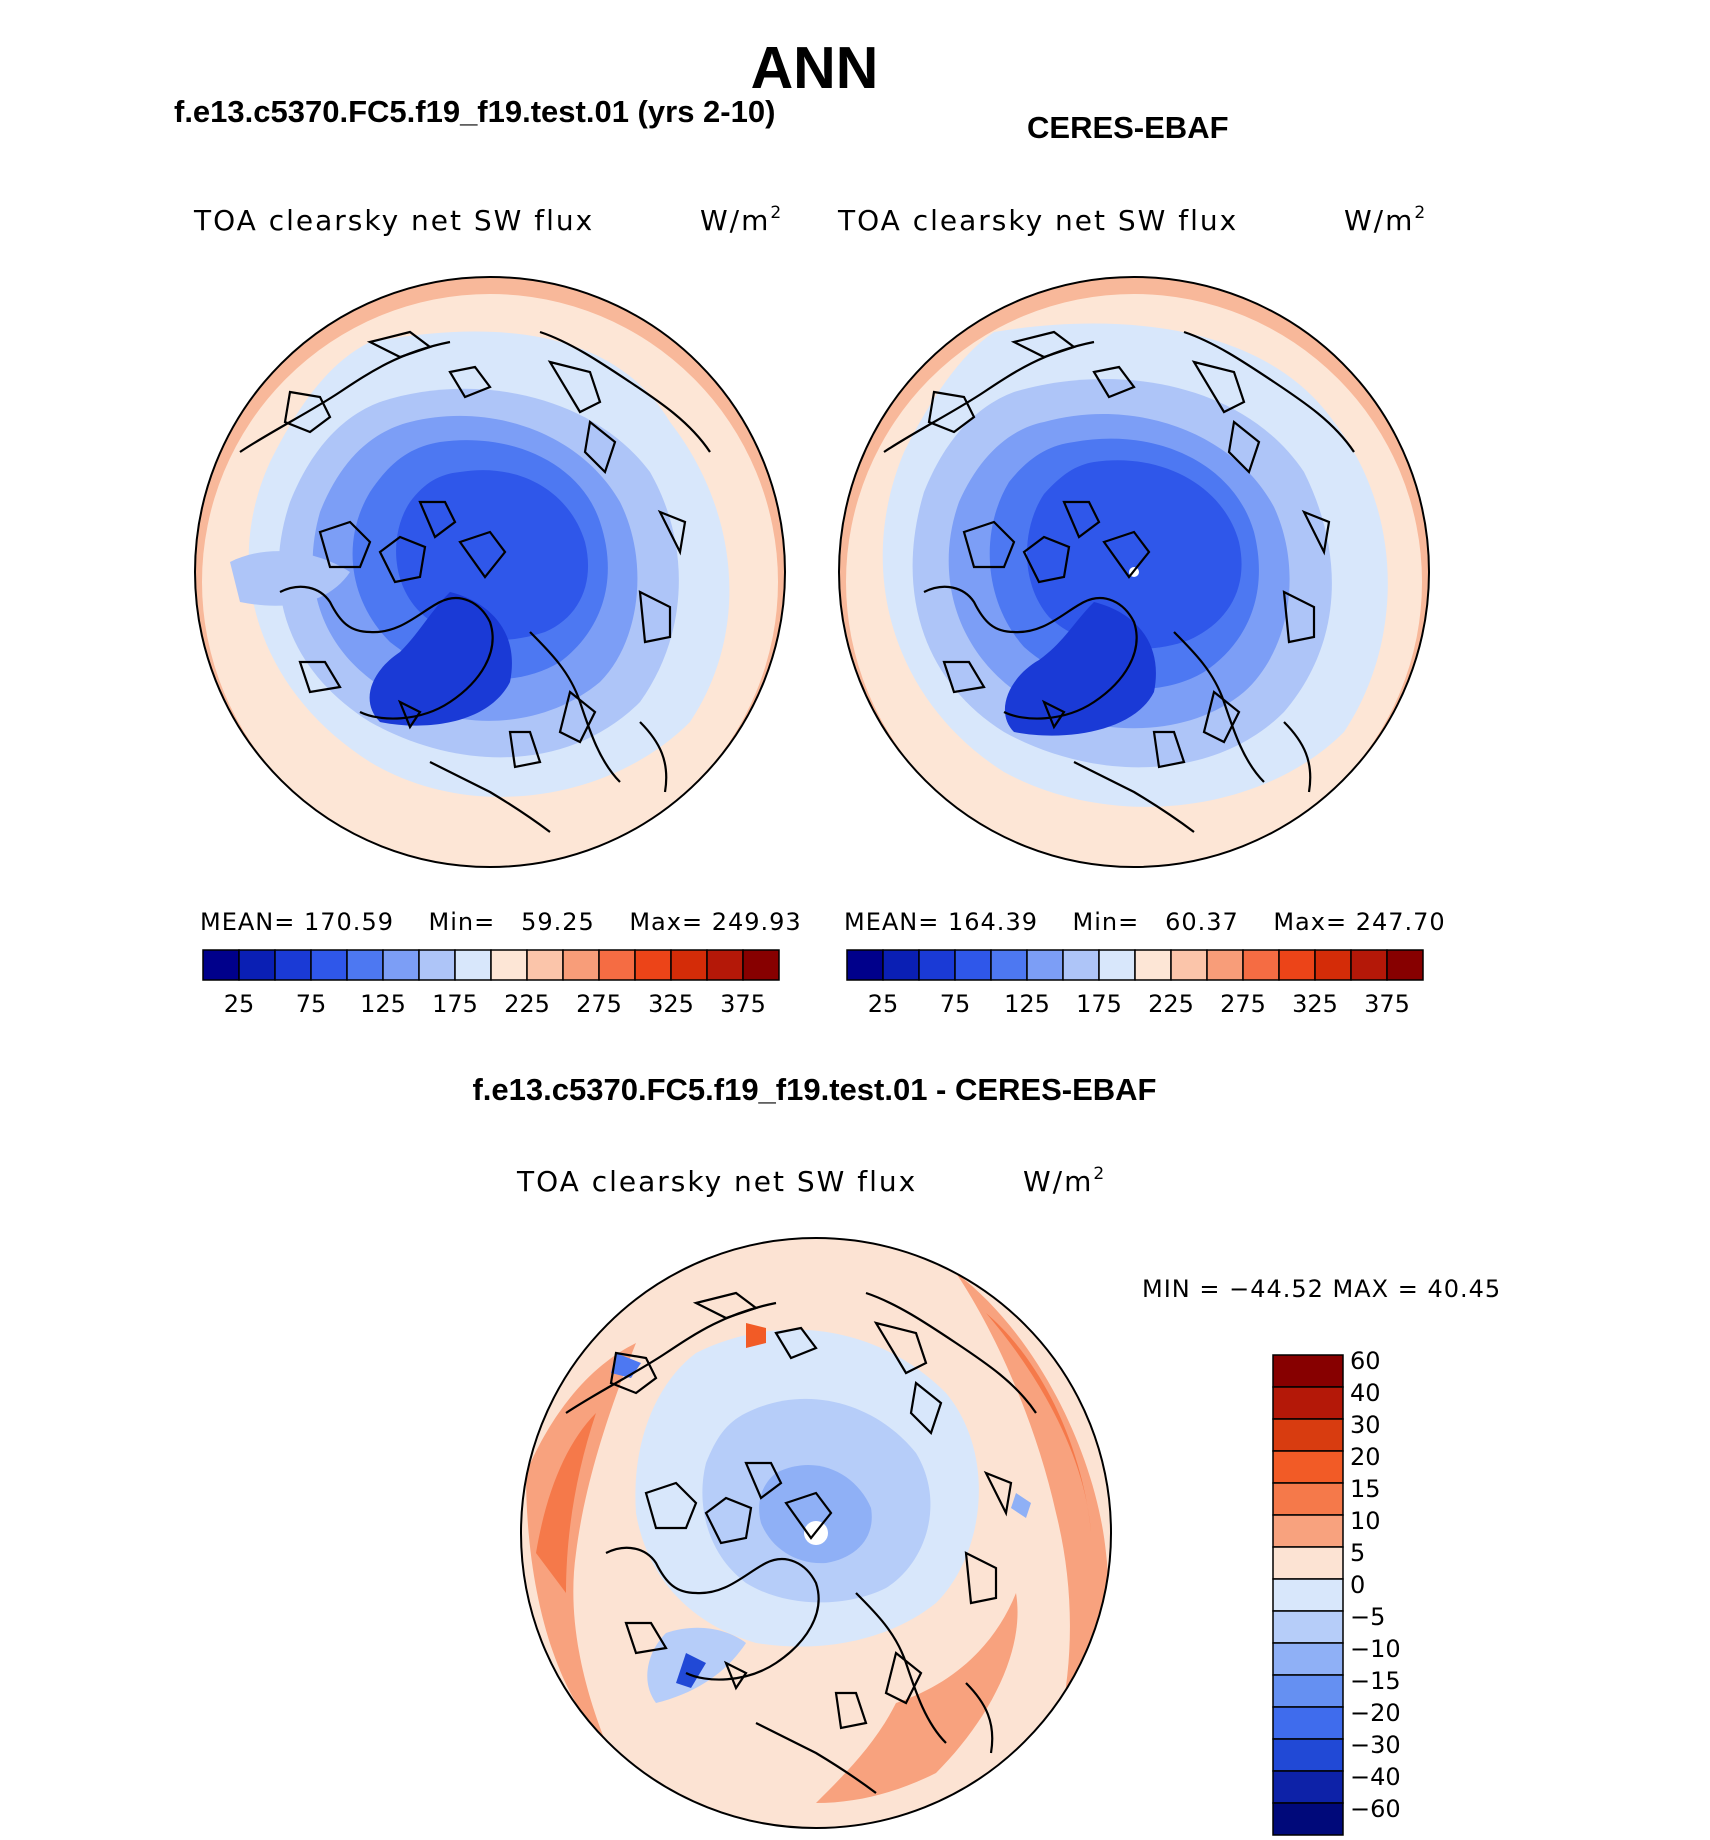 The height and width of the screenshot is (1840, 1710). Describe the element at coordinates (1365, 1425) in the screenshot. I see `colorbar-tick-label: 30` at that location.